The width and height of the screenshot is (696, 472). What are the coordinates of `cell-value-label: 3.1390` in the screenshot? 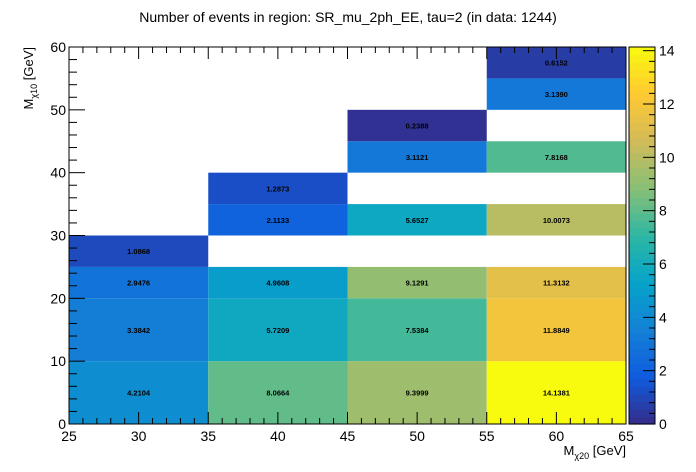 It's located at (556, 94).